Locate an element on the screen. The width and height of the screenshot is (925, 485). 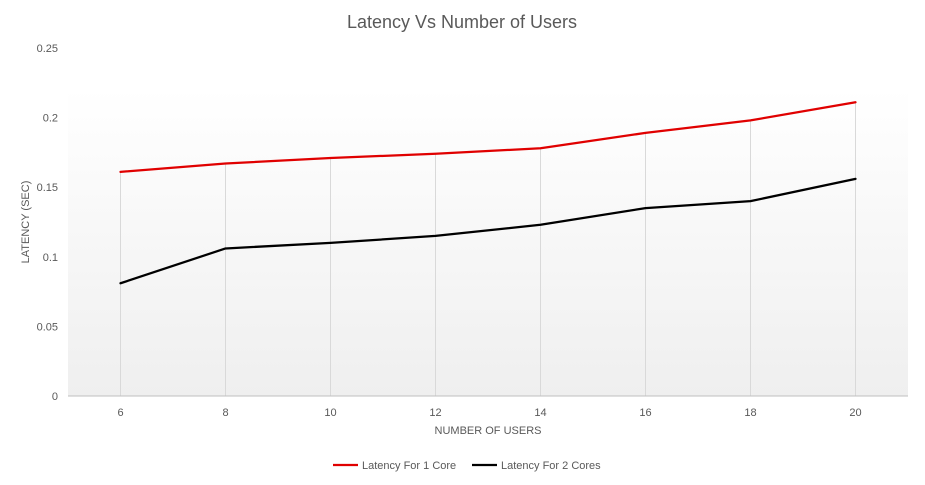
legend: Latency For 1 Core Latency For 2 Cores is located at coordinates (467, 466).